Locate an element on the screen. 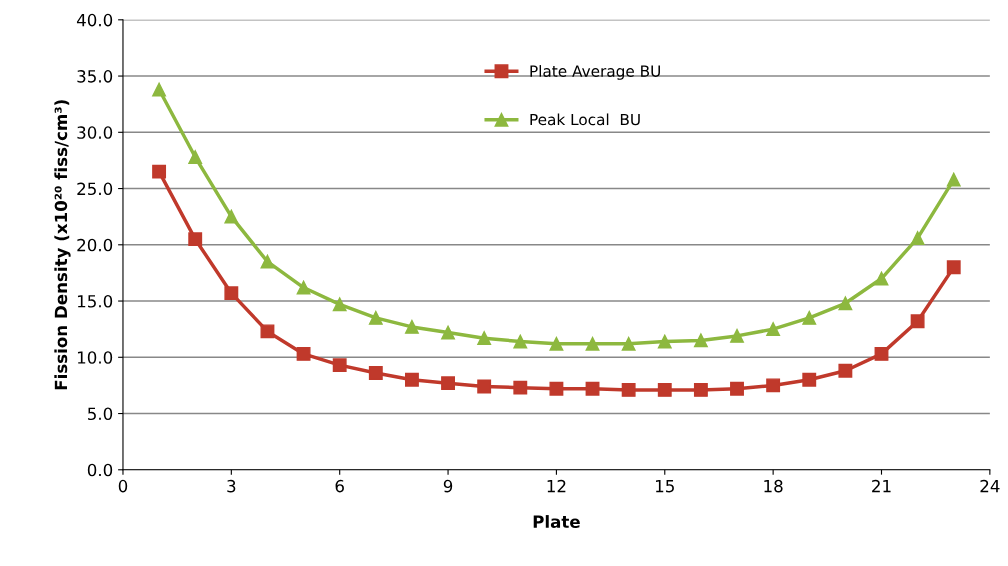  x-axis-title: Plate is located at coordinates (556, 521).